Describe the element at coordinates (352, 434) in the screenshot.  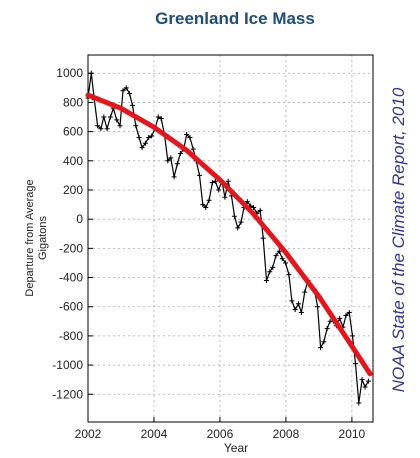
I see `x-tick-label: 2010` at that location.